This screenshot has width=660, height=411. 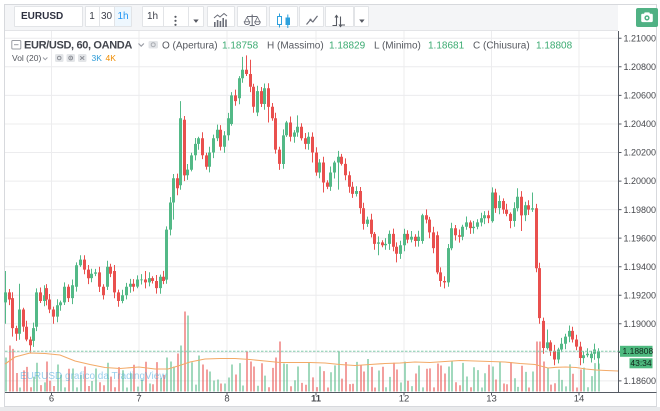 What do you see at coordinates (190, 46) in the screenshot?
I see `svg-text: O (Apertura)` at bounding box center [190, 46].